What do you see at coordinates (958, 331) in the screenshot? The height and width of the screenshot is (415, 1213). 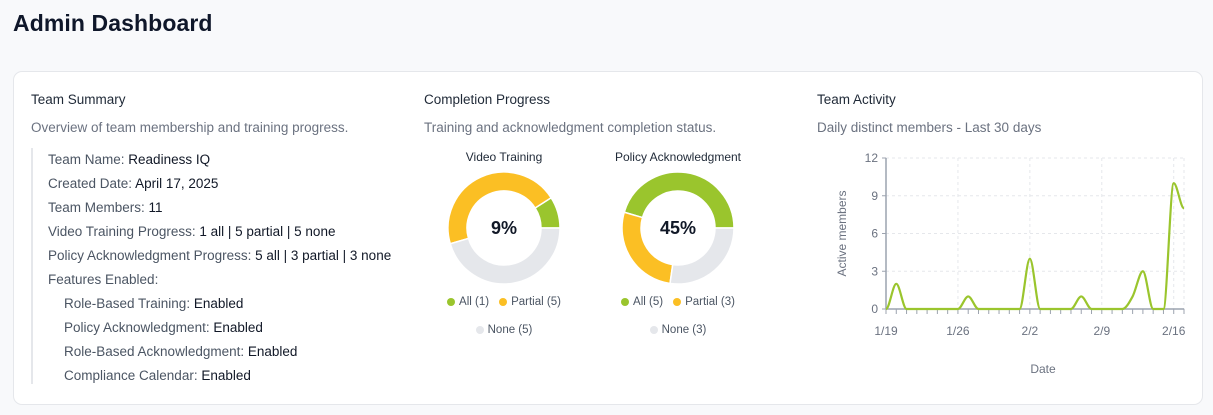 I see `x-tick-label: 1/26` at bounding box center [958, 331].